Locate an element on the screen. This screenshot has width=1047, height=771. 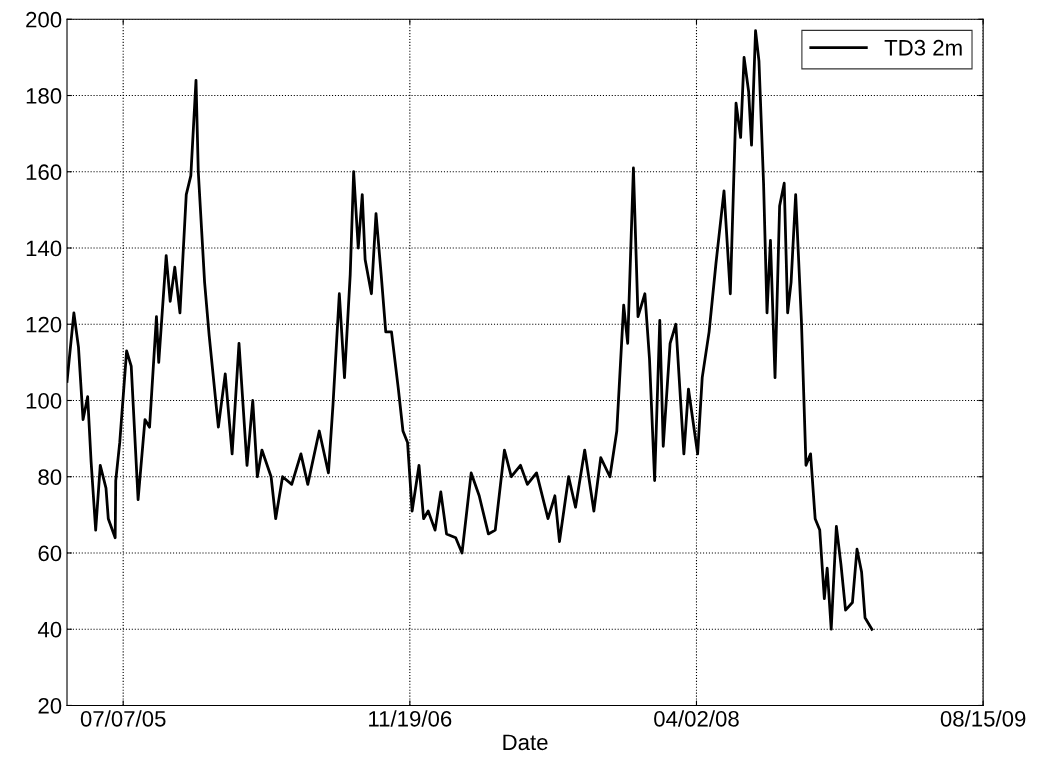
x-axis-title: Date is located at coordinates (525, 742).